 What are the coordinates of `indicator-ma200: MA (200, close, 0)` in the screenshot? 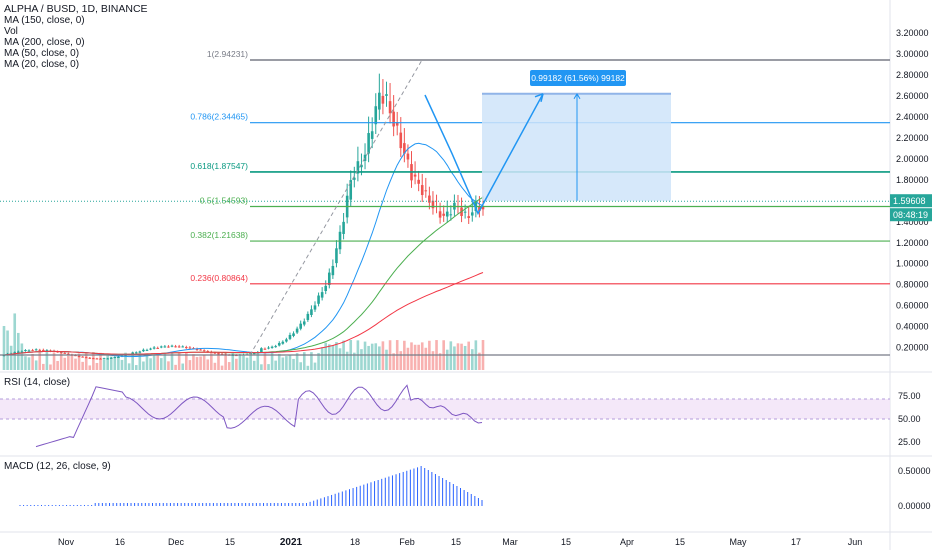 It's located at (44, 42).